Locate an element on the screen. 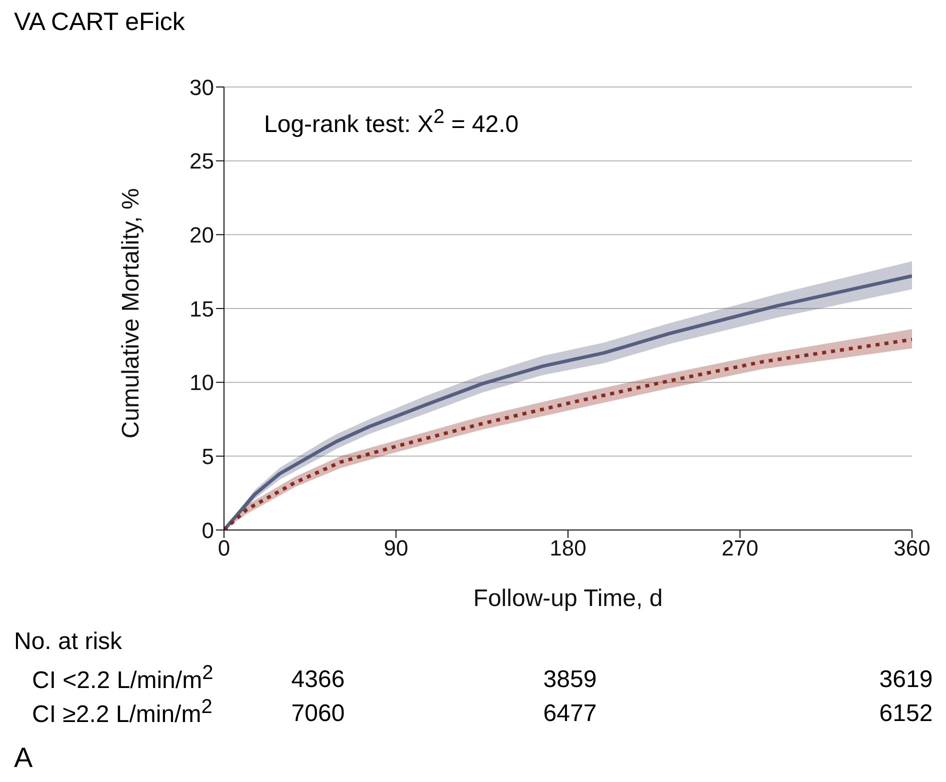  y-tick-label: 15 is located at coordinates (202, 309).